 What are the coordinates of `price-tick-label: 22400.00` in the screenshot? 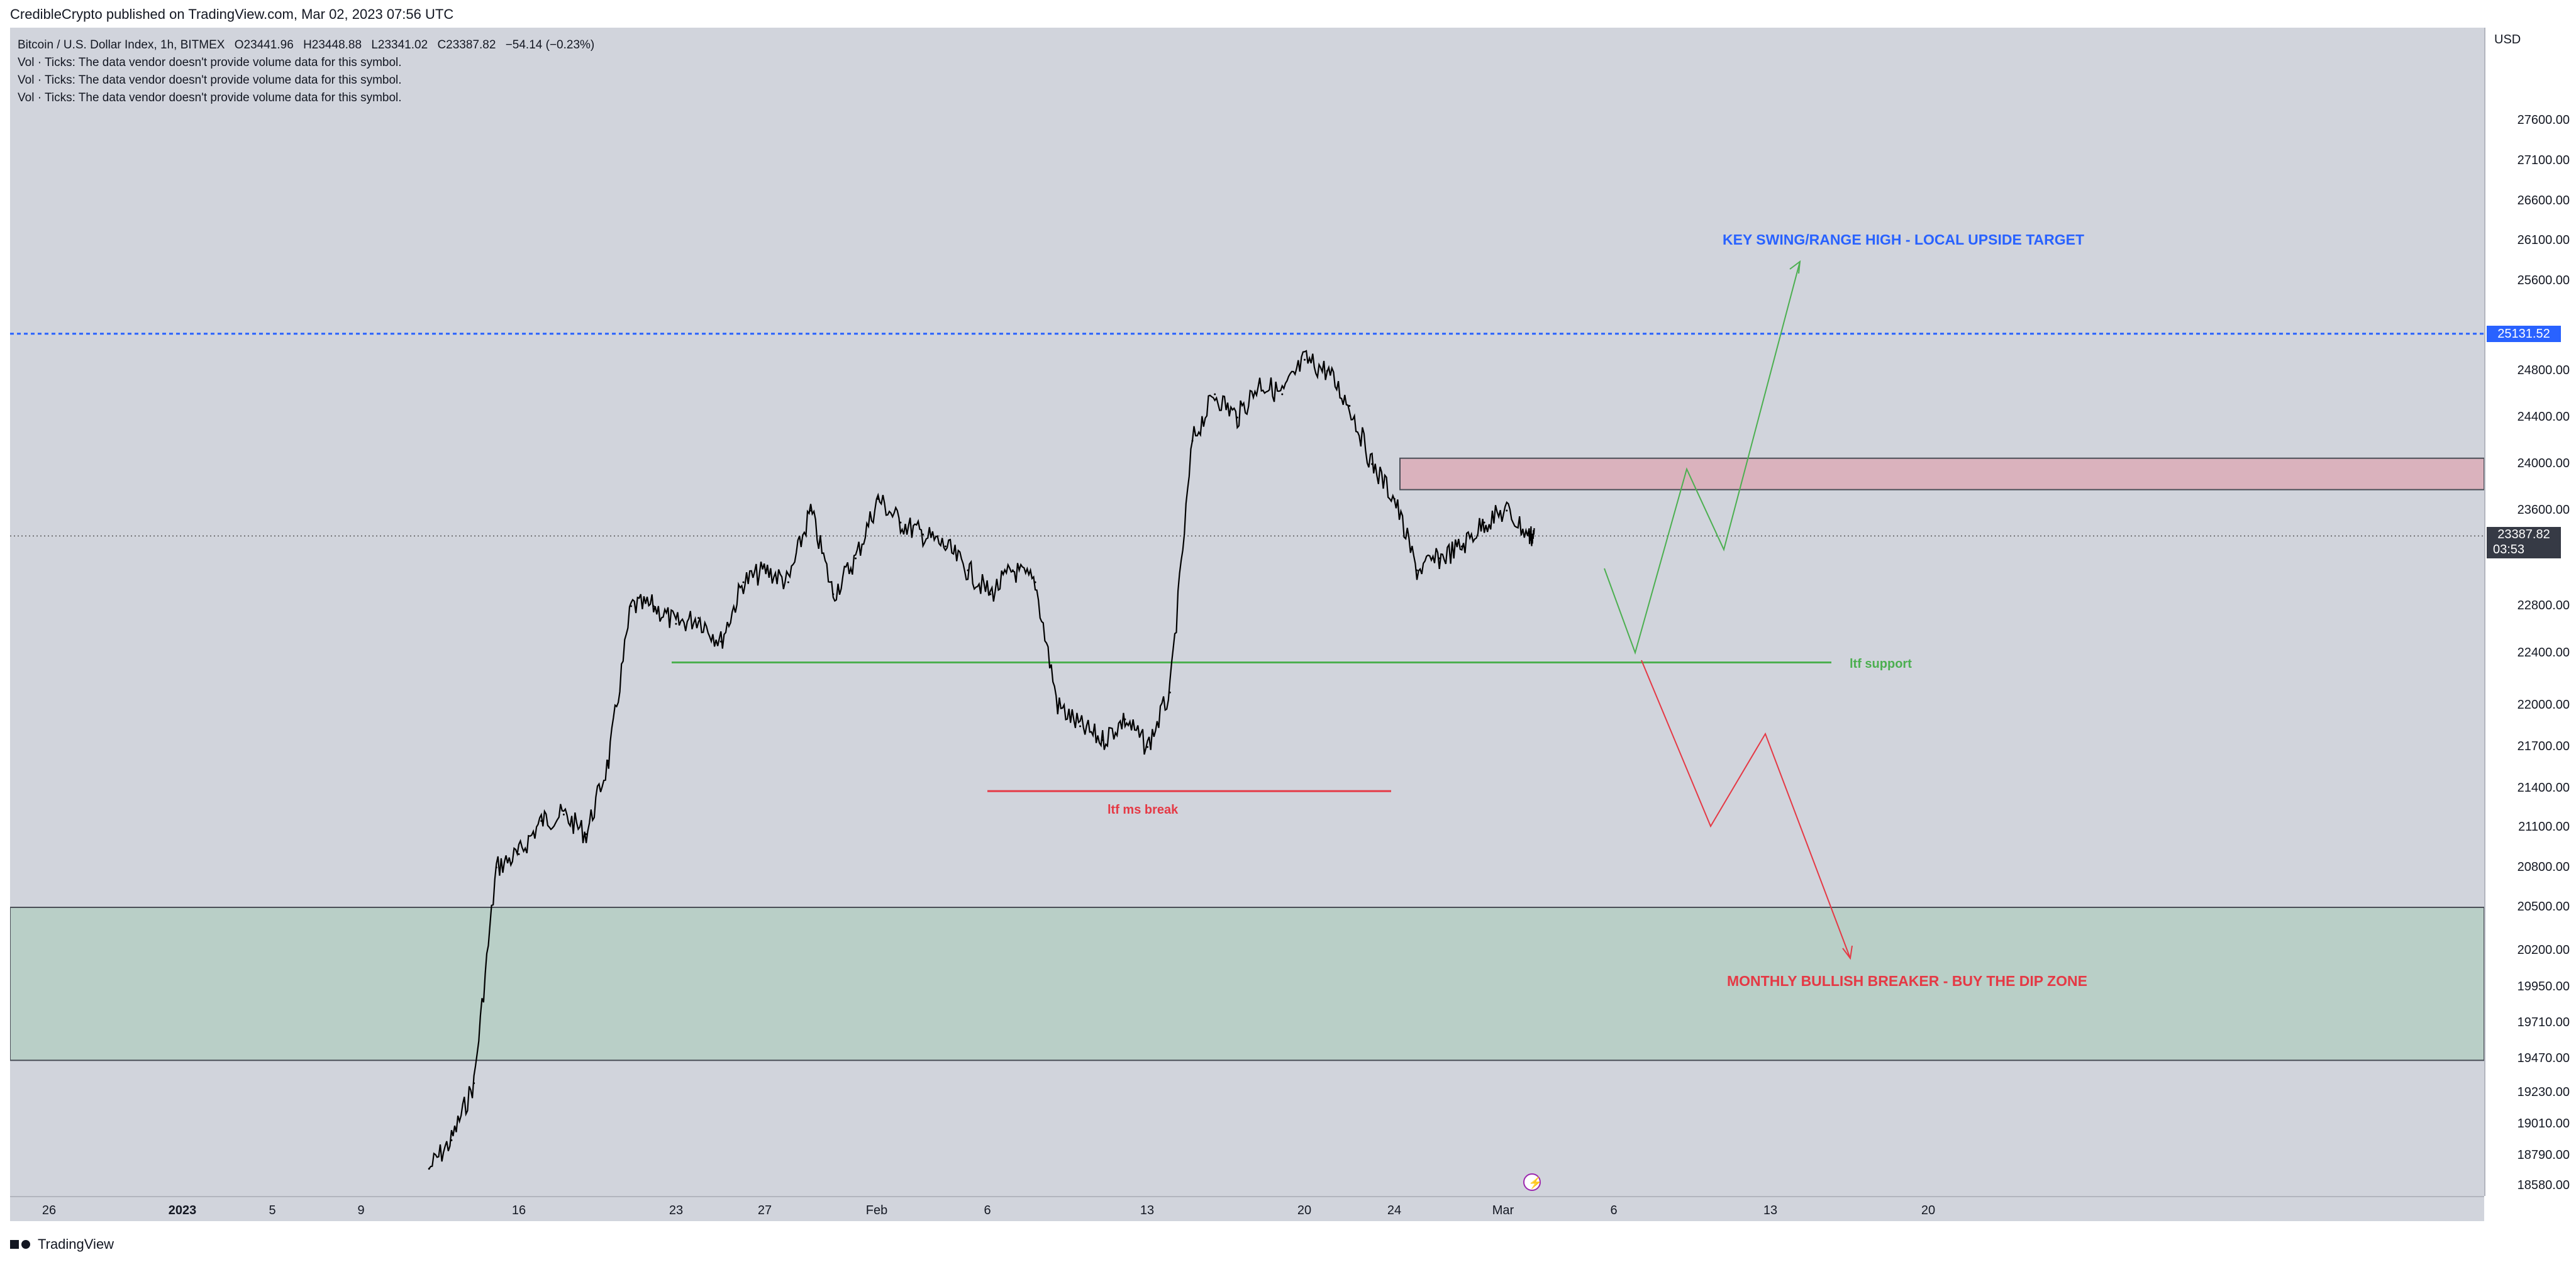 It's located at (2543, 653).